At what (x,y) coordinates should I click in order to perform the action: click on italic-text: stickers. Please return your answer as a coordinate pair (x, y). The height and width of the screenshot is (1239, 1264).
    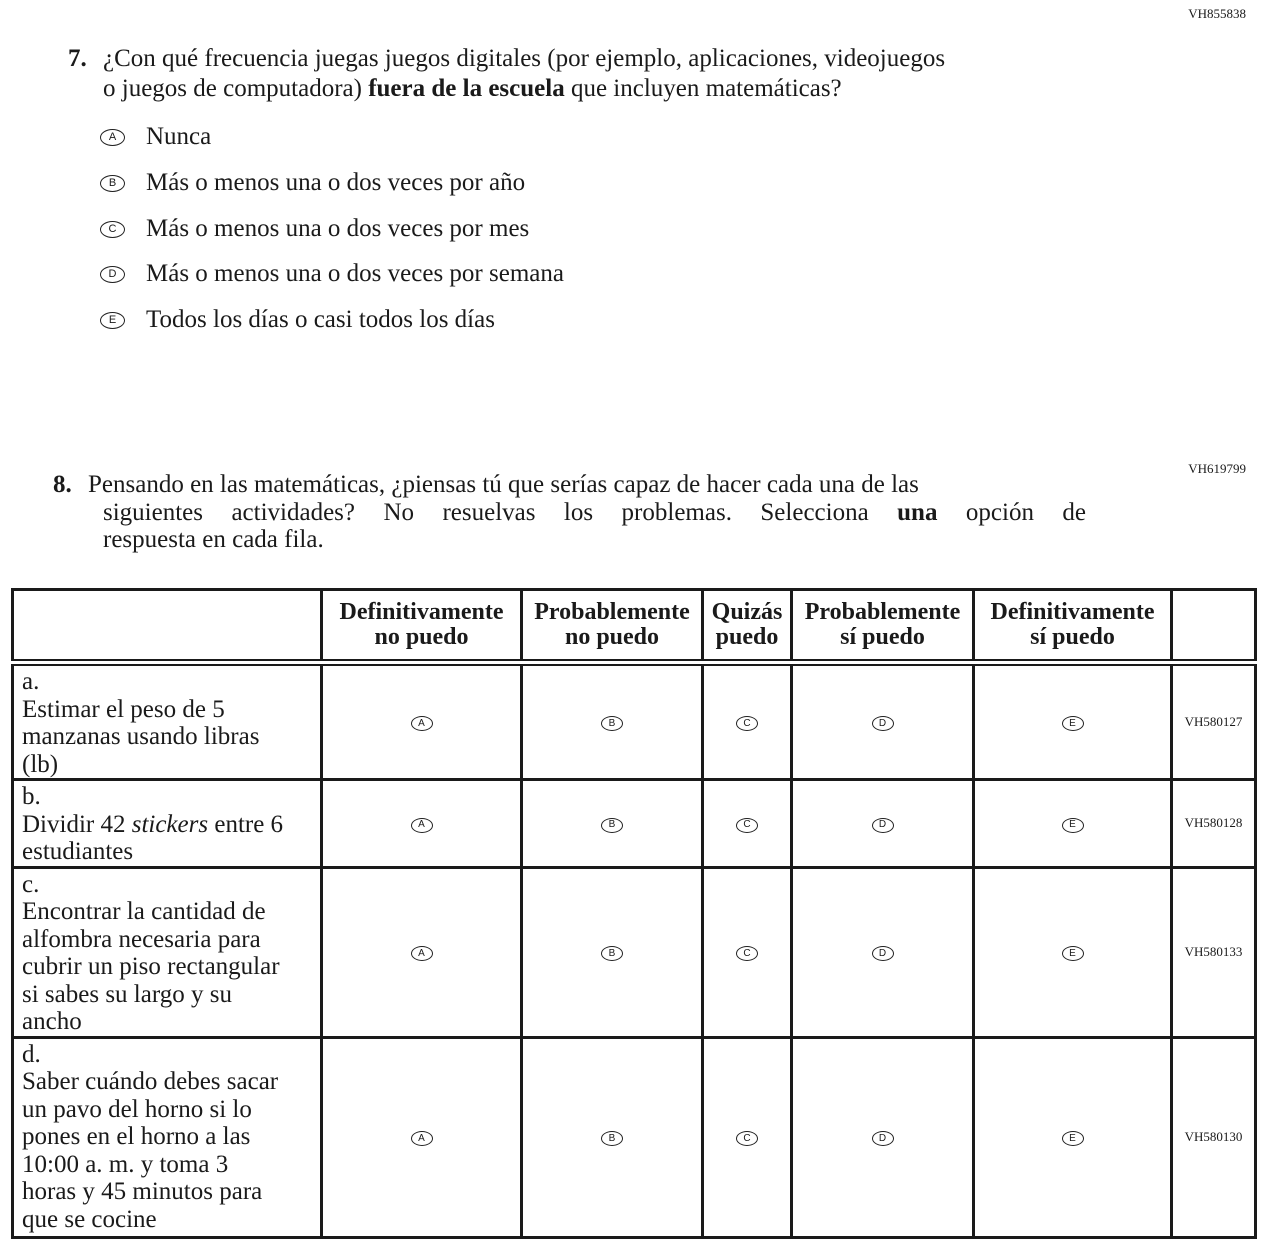
    Looking at the image, I should click on (170, 824).